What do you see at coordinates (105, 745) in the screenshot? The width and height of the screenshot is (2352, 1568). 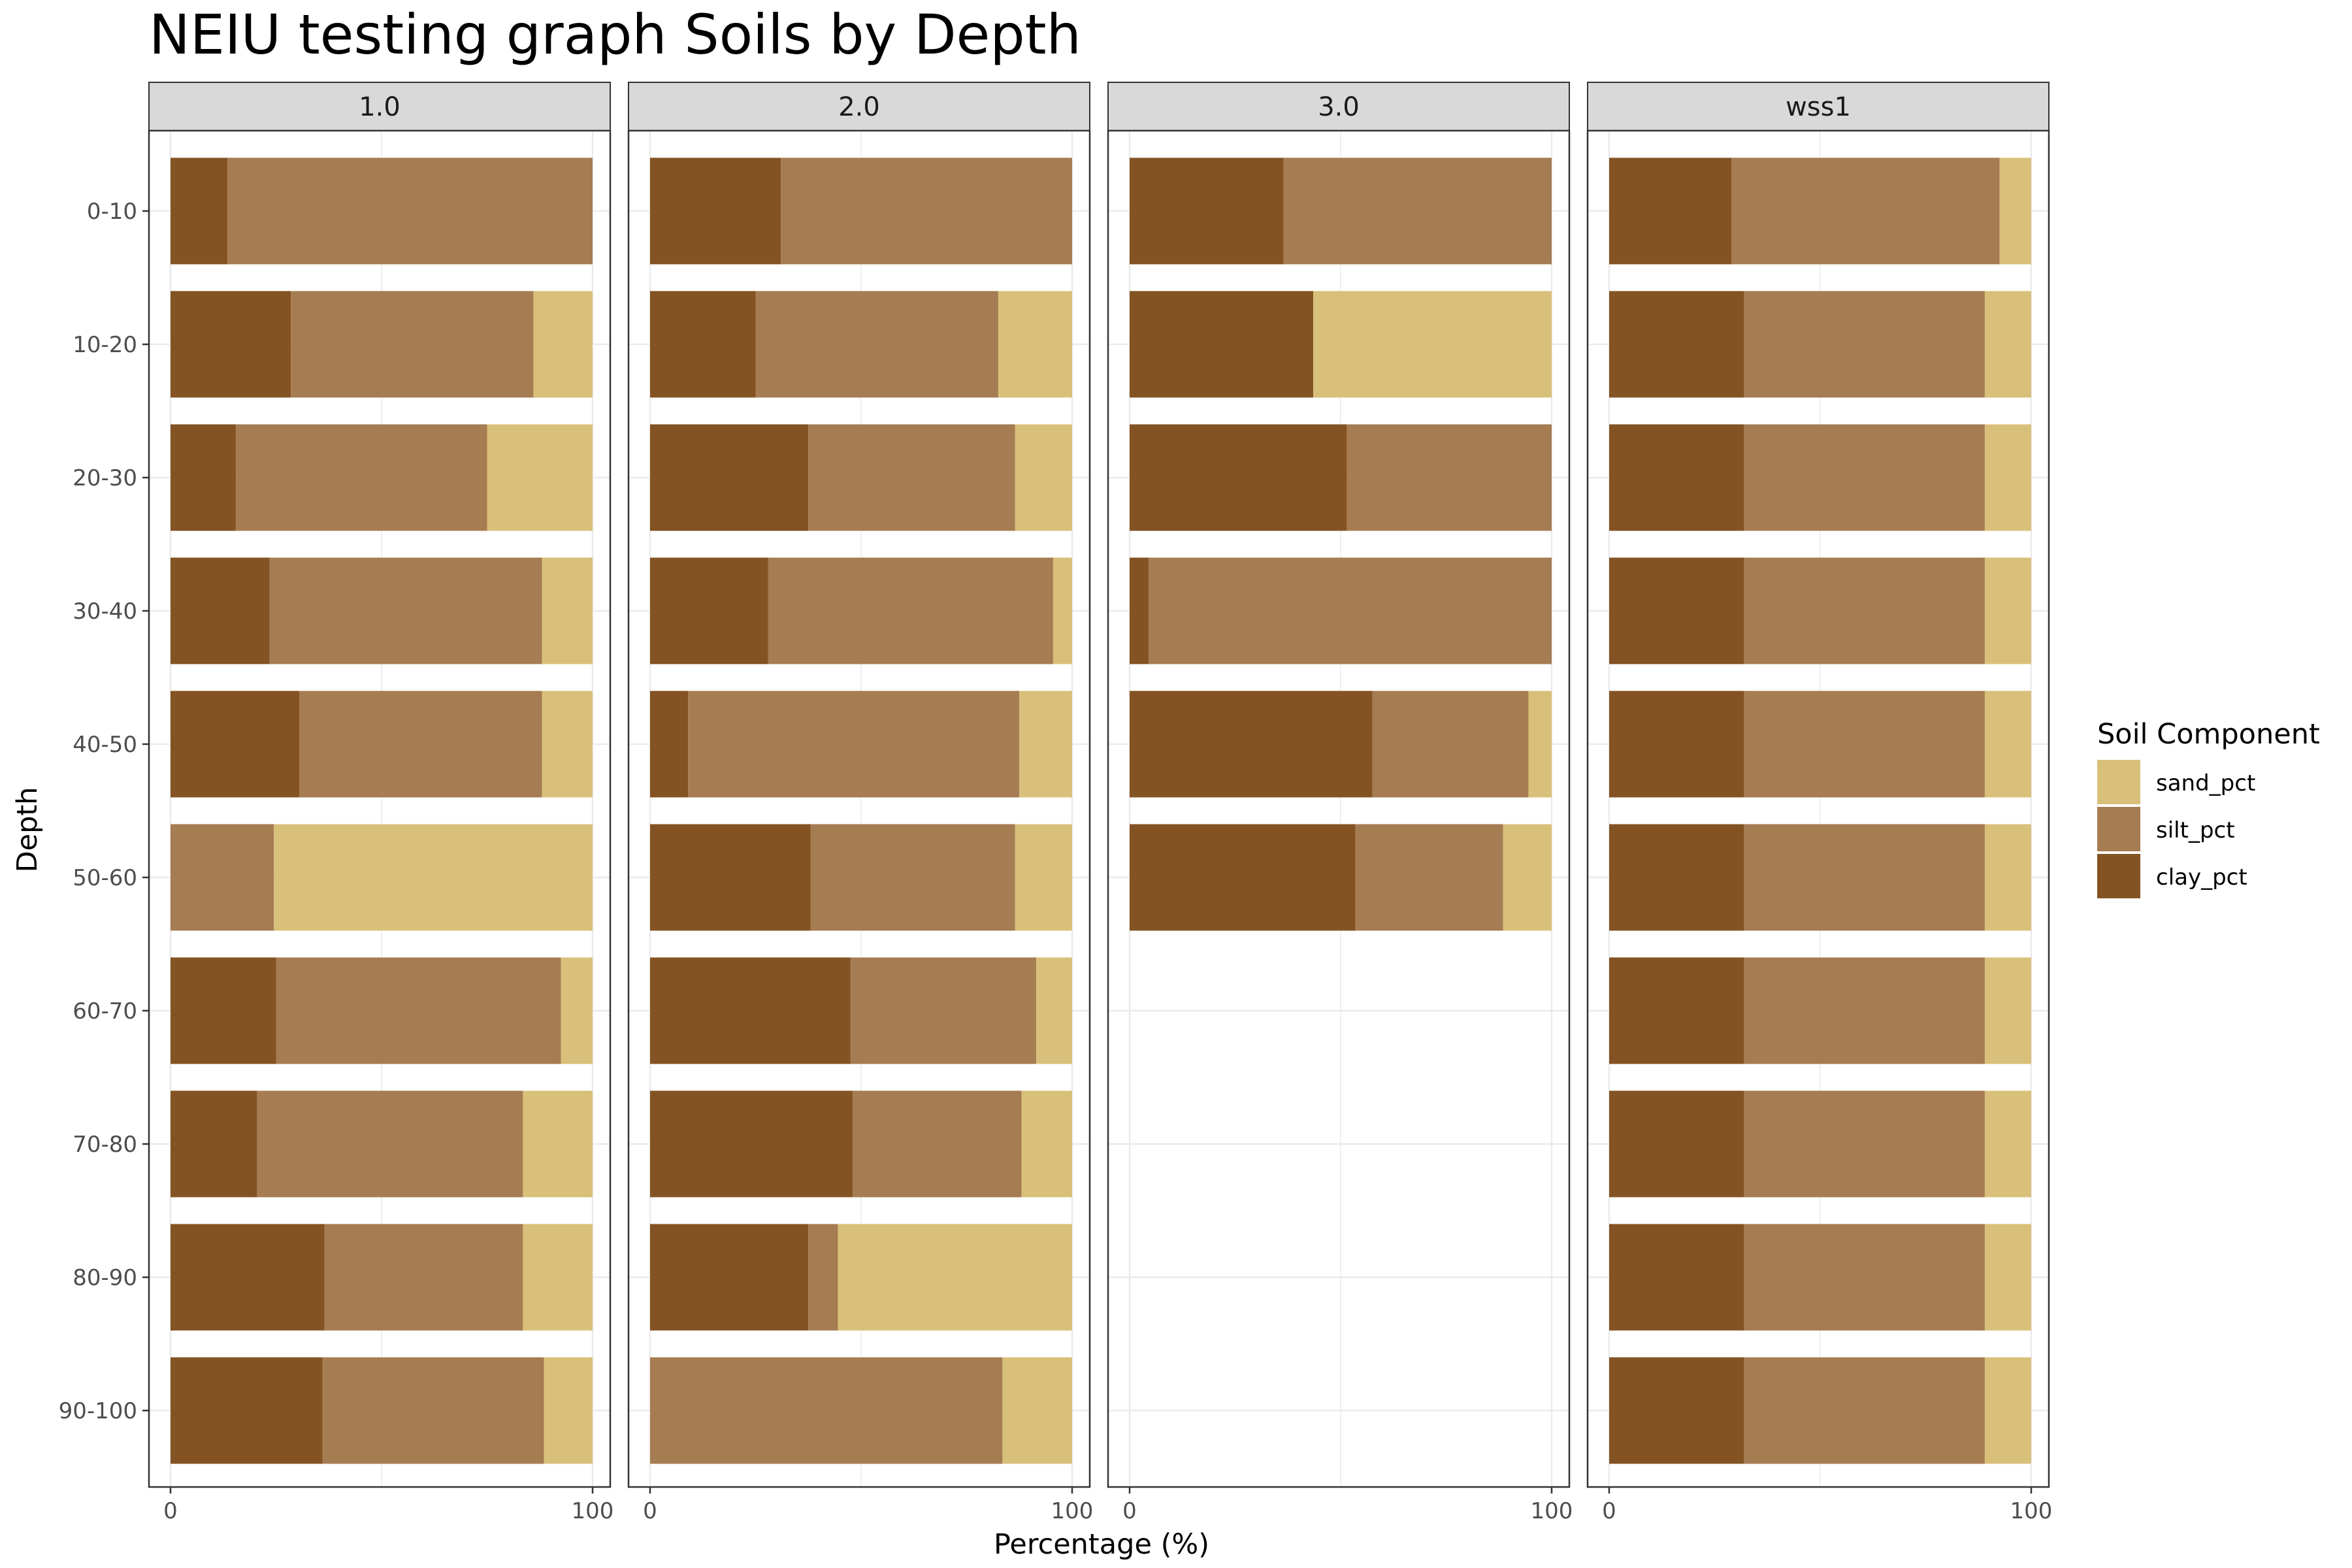 I see `y-tick-label: 40-50` at bounding box center [105, 745].